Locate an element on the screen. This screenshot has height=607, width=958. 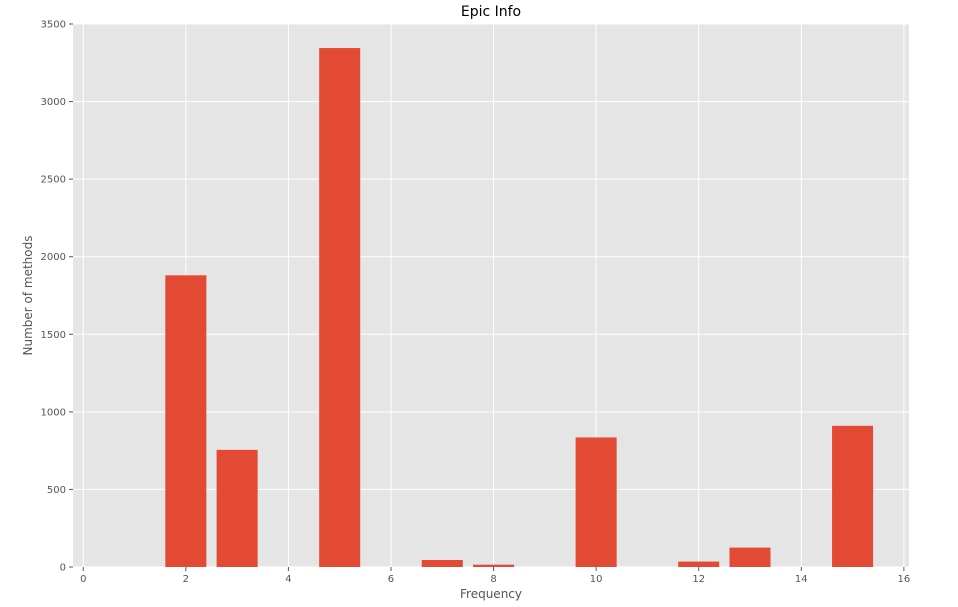
x-tick-label: 12 is located at coordinates (698, 579).